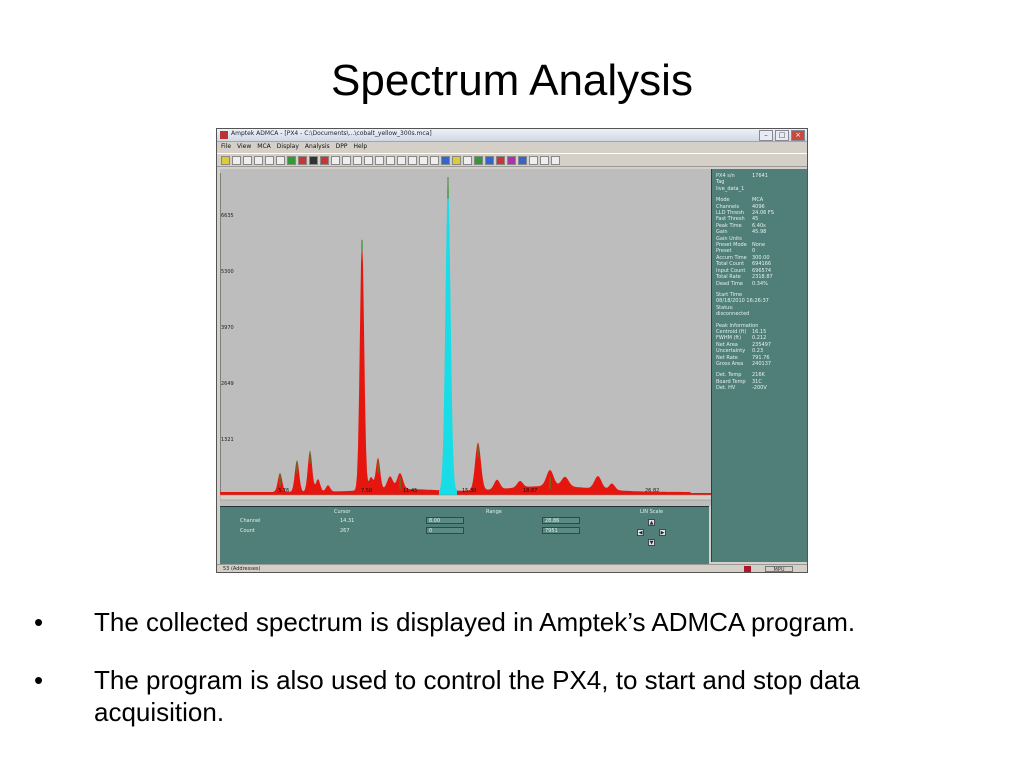 The height and width of the screenshot is (768, 1024). Describe the element at coordinates (467, 160) in the screenshot. I see `info-icon` at that location.